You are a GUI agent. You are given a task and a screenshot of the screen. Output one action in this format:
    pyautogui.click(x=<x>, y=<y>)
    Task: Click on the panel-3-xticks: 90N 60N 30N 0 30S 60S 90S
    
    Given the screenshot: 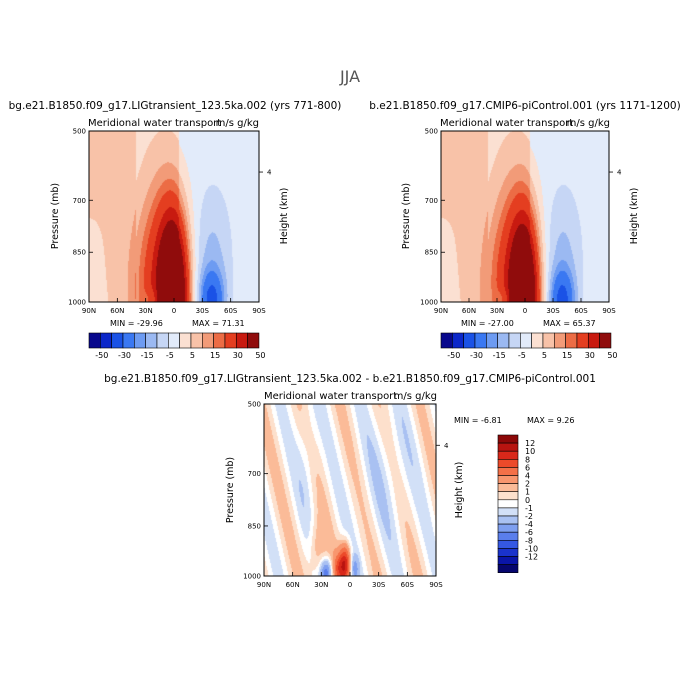 What is the action you would take?
    pyautogui.click(x=350, y=580)
    